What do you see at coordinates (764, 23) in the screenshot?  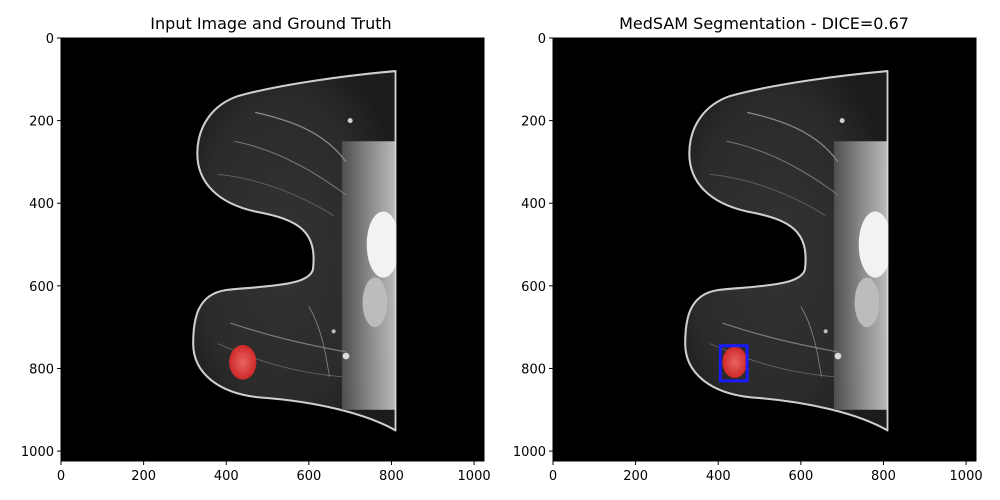 I see `panel-title: MedSAM Segmentation - DICE=0.67` at bounding box center [764, 23].